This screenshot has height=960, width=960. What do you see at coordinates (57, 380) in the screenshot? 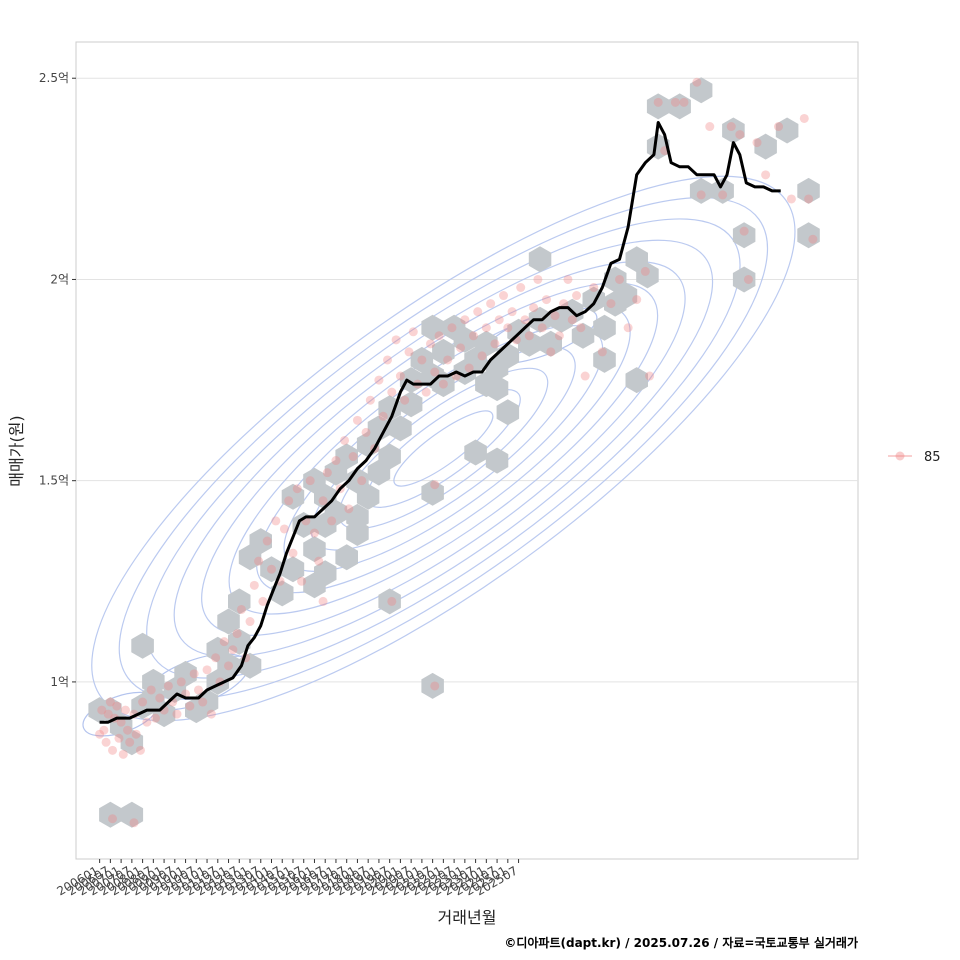
I see `y-axis-ticks: 1억 1.5억 2억 2.5억` at bounding box center [57, 380].